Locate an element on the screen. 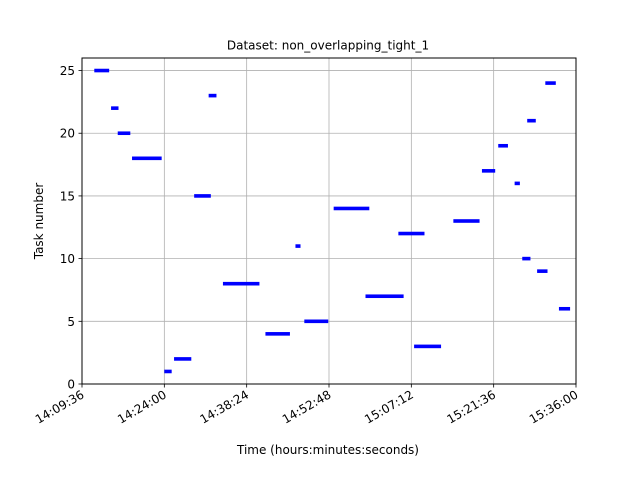  x-tick-label: 14:38:24 is located at coordinates (224, 406).